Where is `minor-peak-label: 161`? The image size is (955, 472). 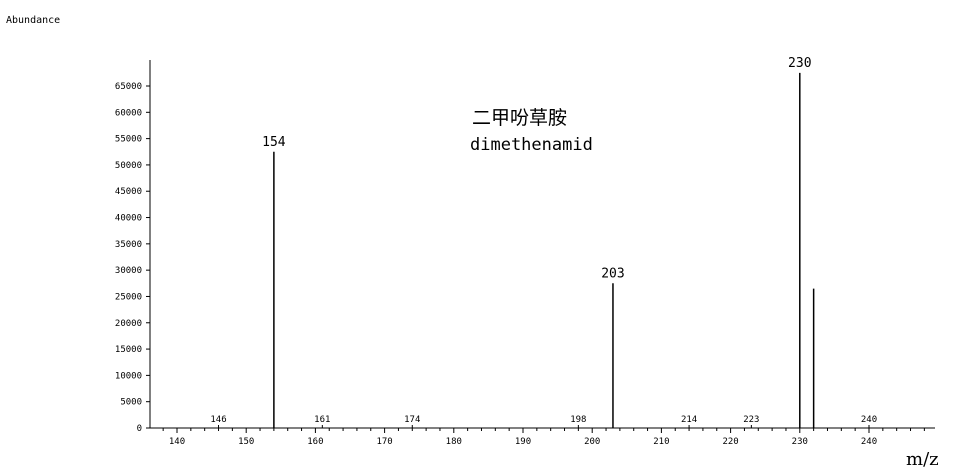
minor-peak-label: 161 is located at coordinates (322, 420).